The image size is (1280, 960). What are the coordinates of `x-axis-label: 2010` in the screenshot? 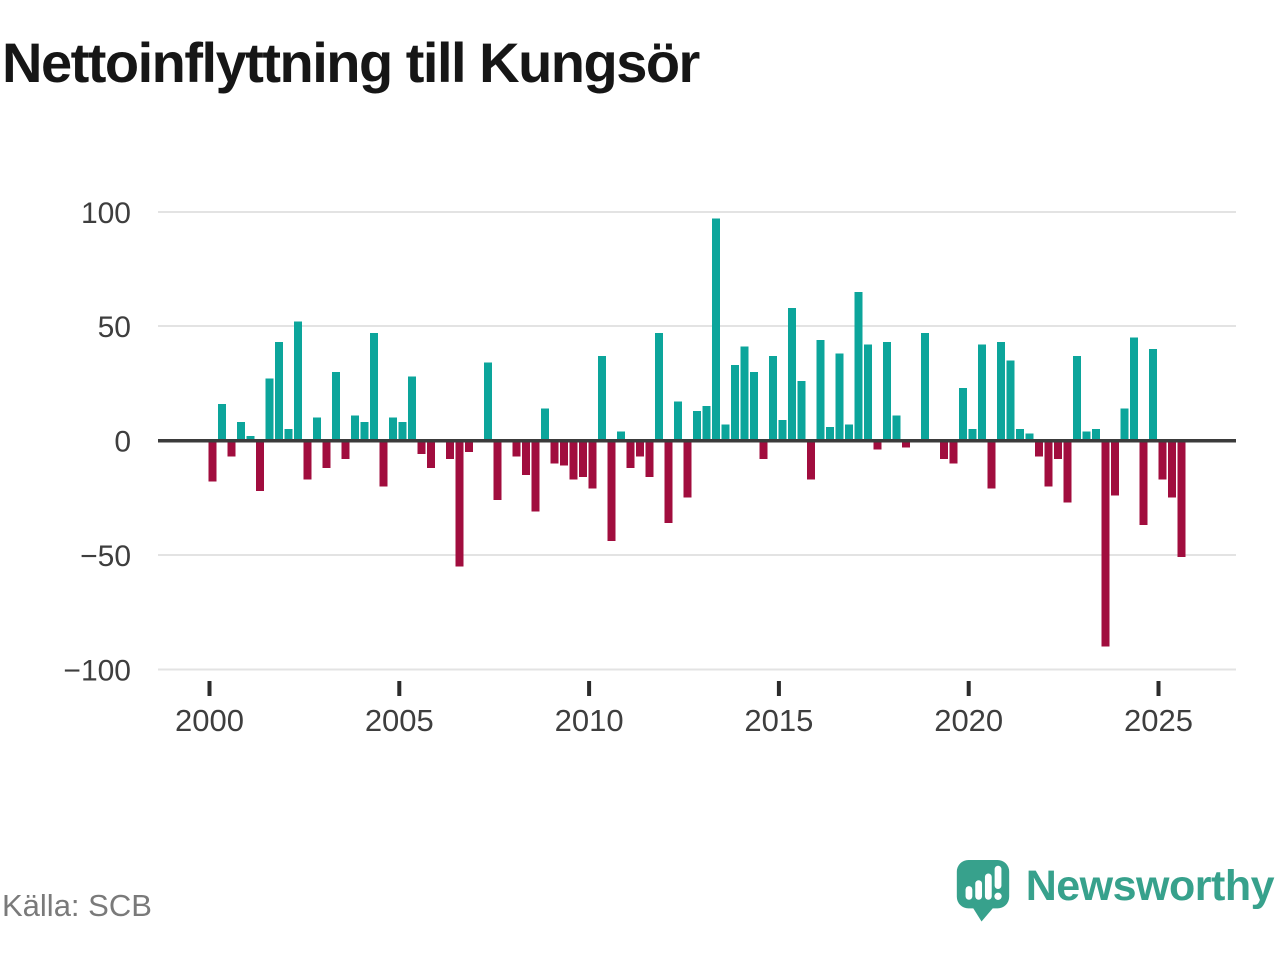 It's located at (589, 720).